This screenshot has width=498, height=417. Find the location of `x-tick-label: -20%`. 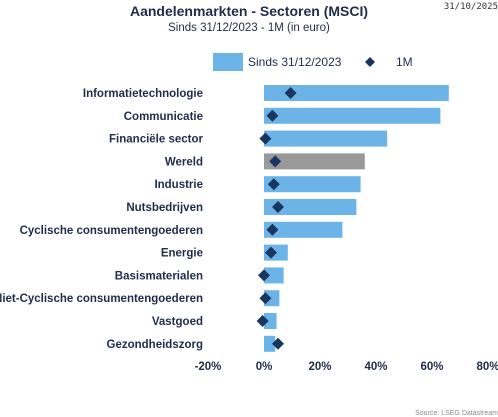

x-tick-label: -20% is located at coordinates (208, 367).